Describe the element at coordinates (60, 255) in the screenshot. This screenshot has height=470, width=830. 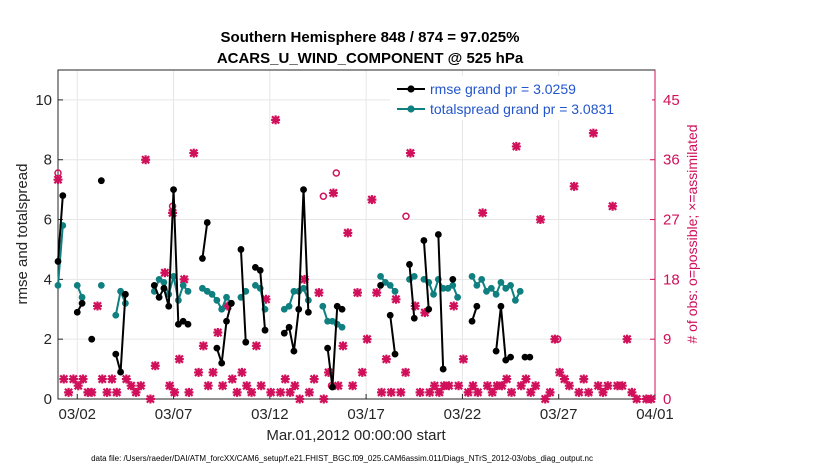
I see `spread-line` at that location.